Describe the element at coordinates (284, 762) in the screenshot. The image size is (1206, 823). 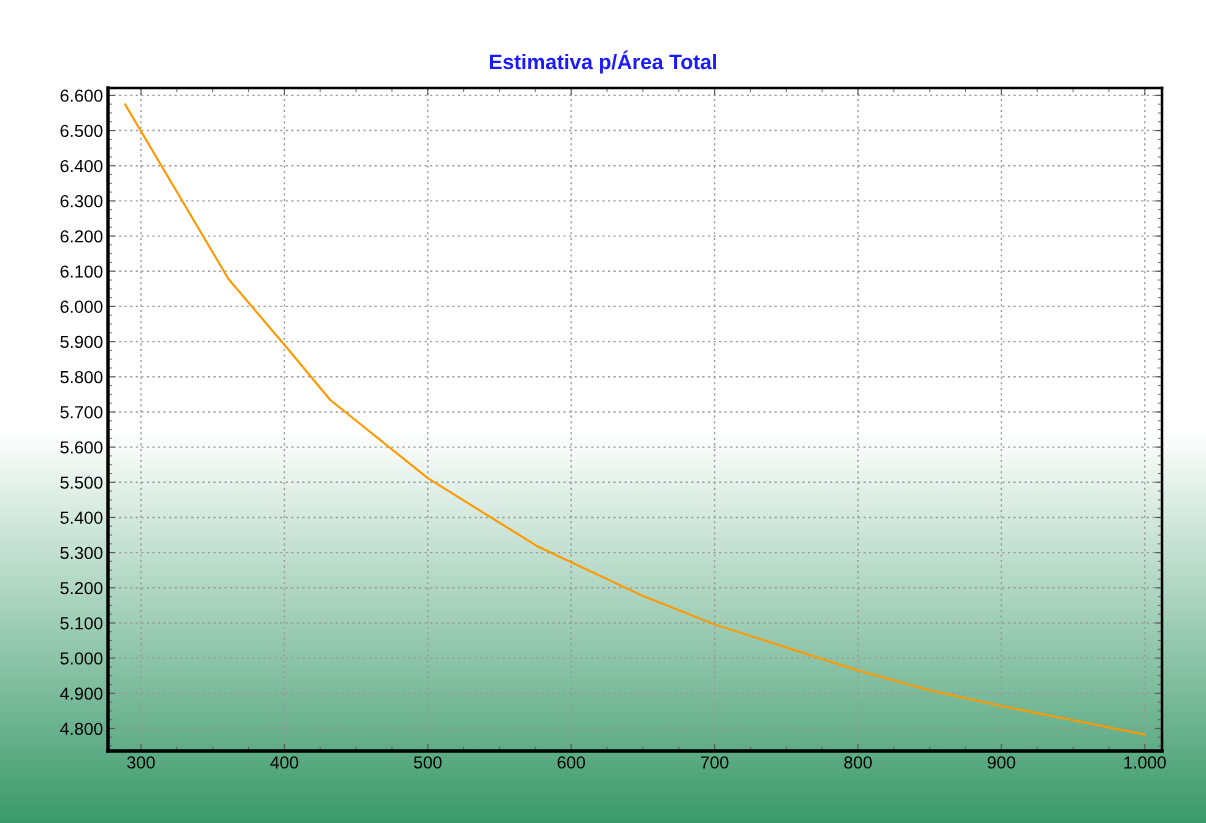
I see `x-tick-label: 400` at that location.